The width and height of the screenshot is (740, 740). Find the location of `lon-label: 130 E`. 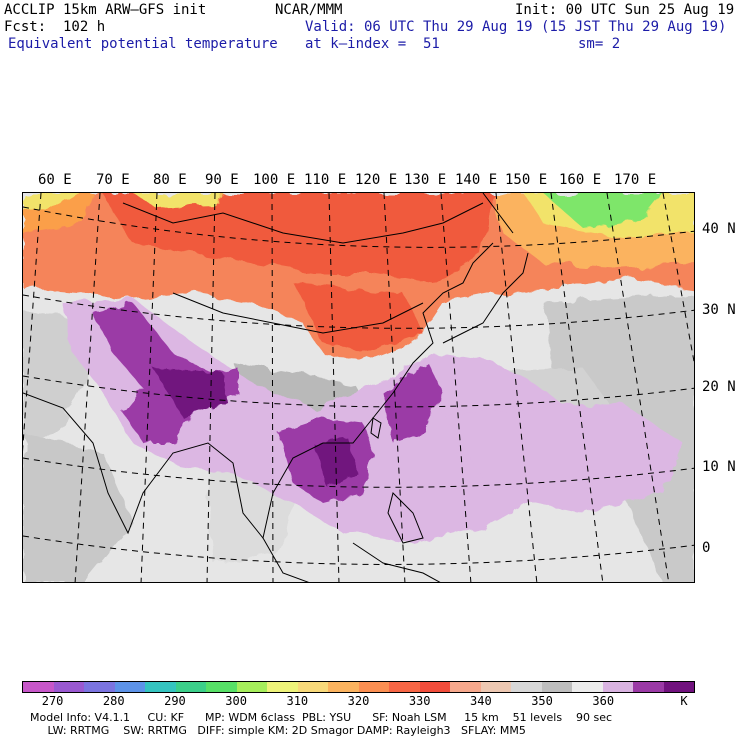

lon-label: 130 E is located at coordinates (425, 180).